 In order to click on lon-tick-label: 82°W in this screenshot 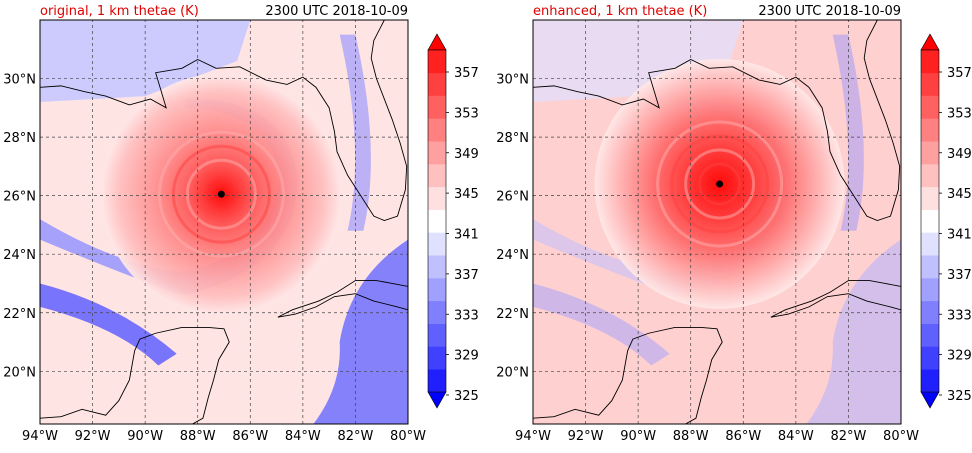, I will do `click(355, 436)`.